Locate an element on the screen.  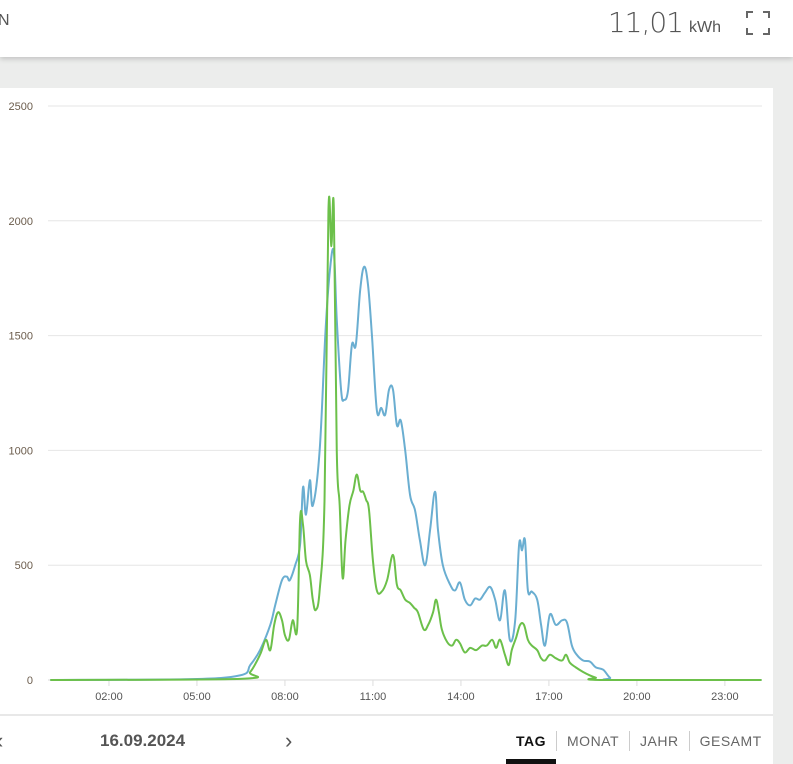
x-tick-label: 11:00 is located at coordinates (373, 697).